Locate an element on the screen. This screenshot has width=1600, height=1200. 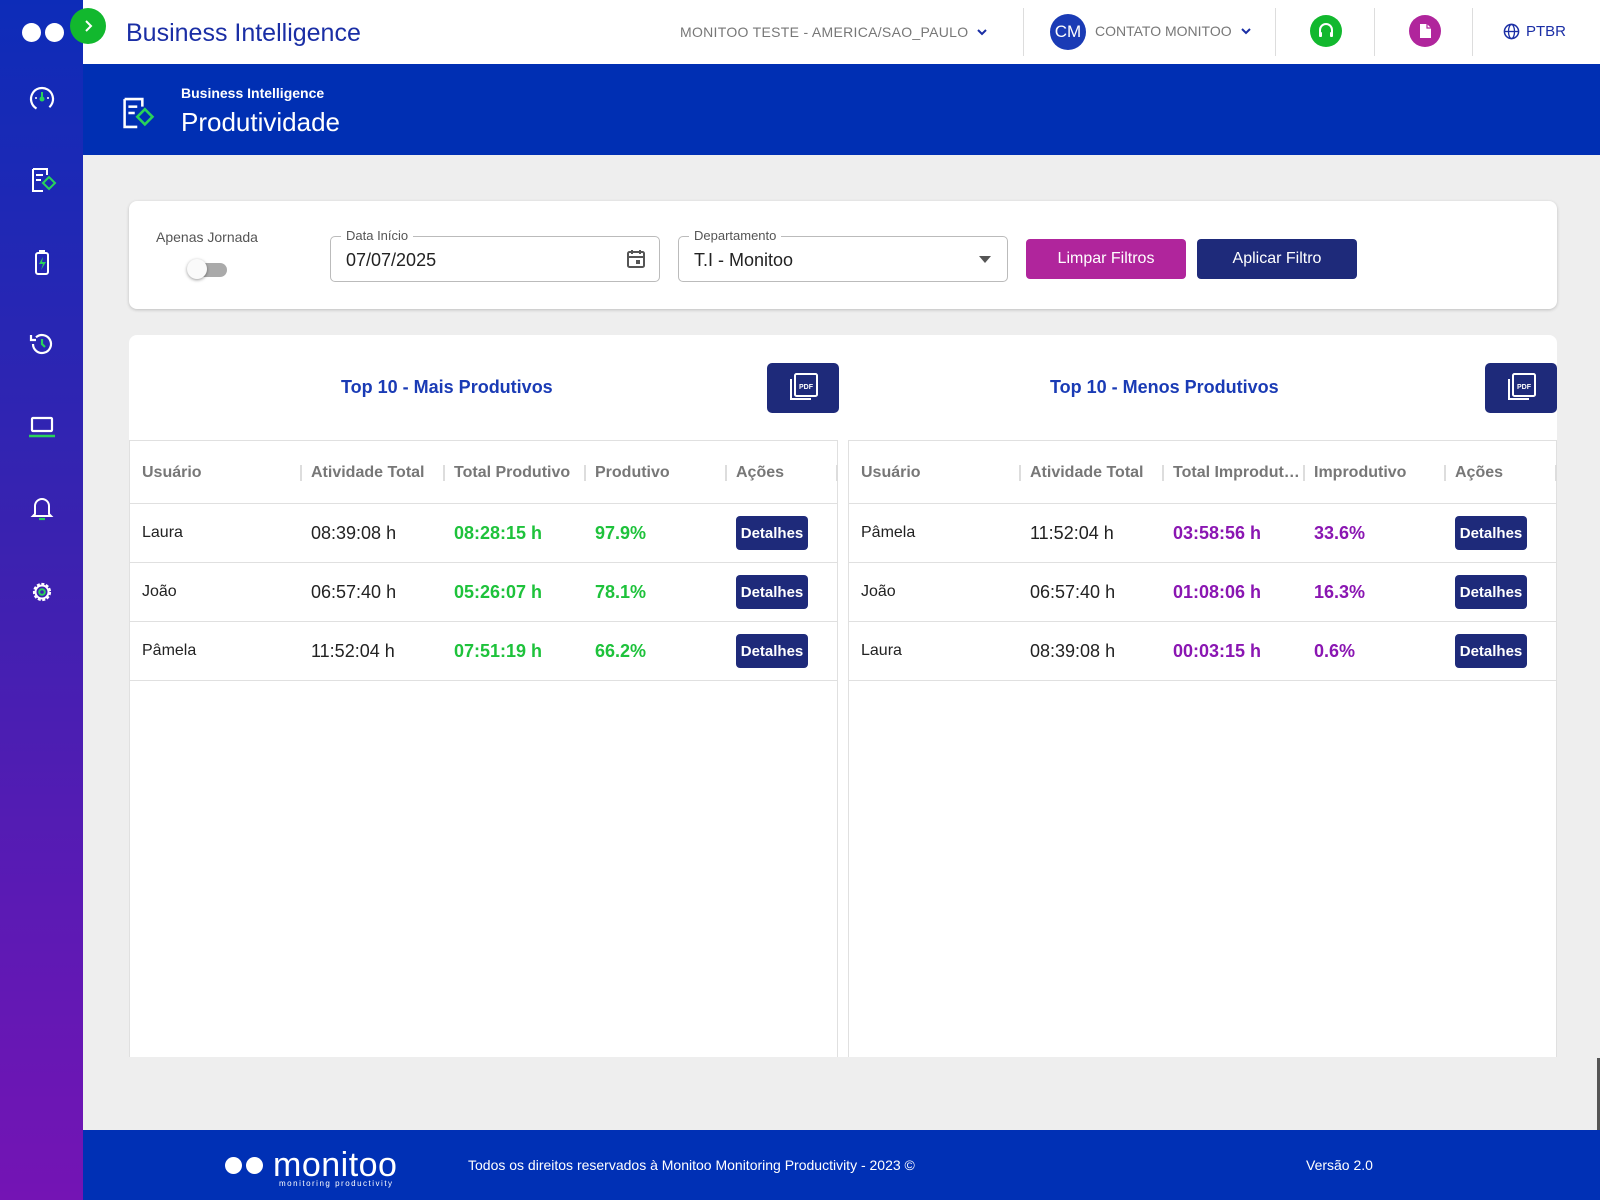
column-header-unproductive-percent: Improdutivo is located at coordinates (1360, 472).